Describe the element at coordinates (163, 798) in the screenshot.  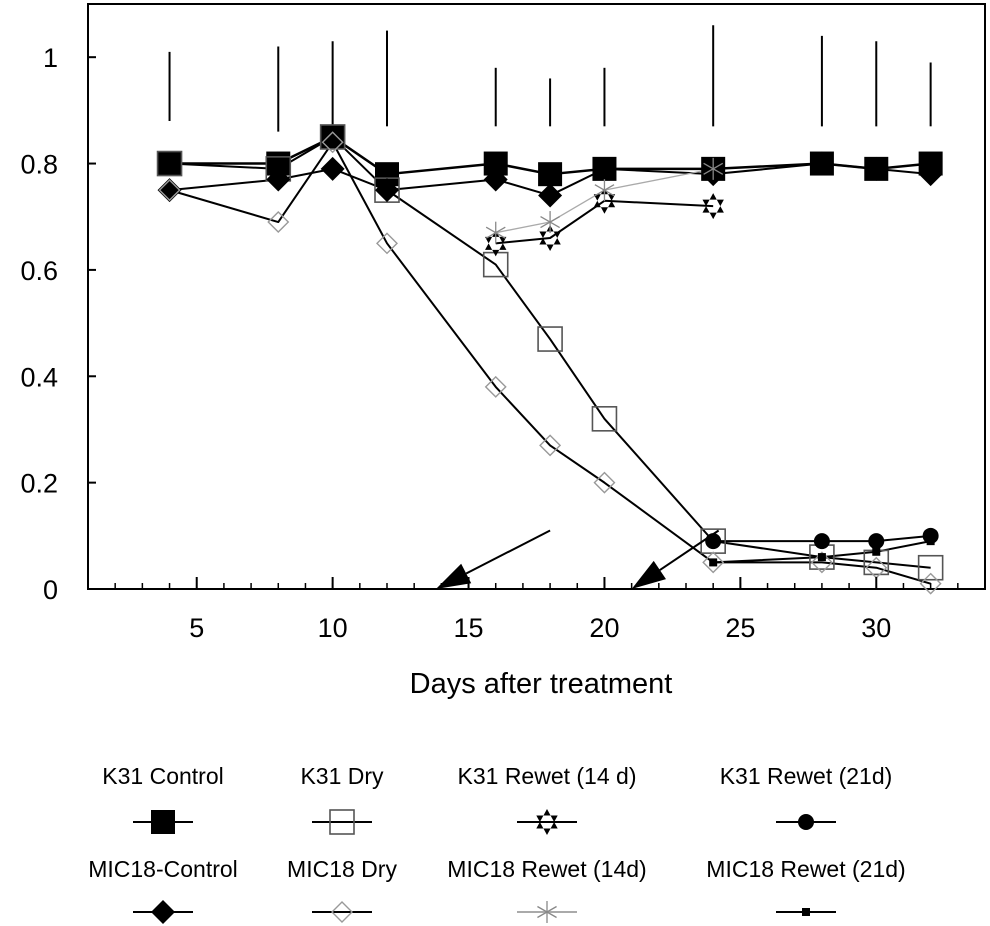
I see `legend-entry: K31 Control` at that location.